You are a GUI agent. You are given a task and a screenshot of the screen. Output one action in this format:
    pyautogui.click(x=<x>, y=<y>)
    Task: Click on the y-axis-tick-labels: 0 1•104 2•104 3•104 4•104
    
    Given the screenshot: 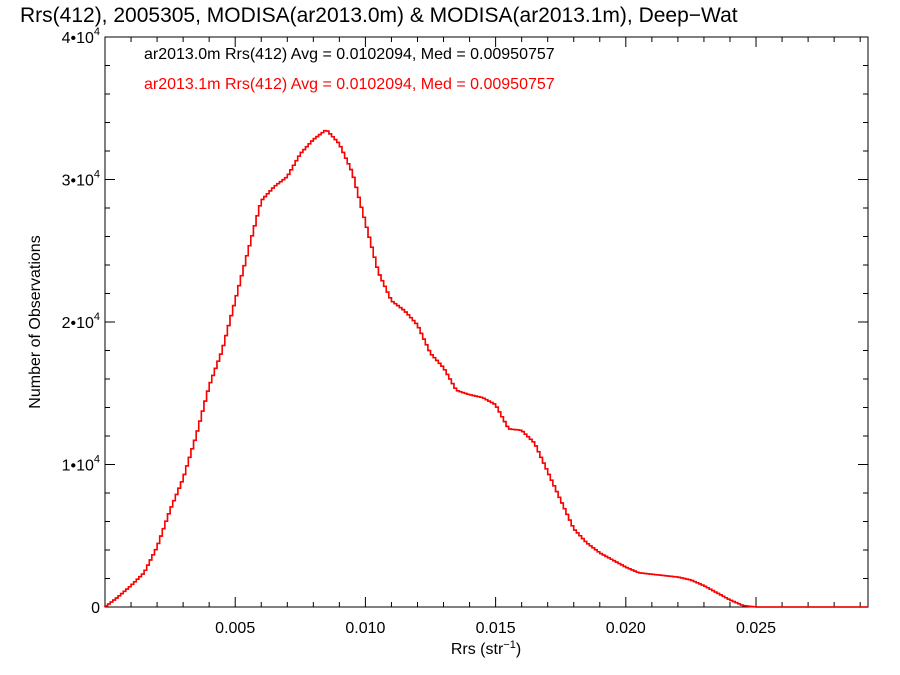 What is the action you would take?
    pyautogui.click(x=81, y=321)
    